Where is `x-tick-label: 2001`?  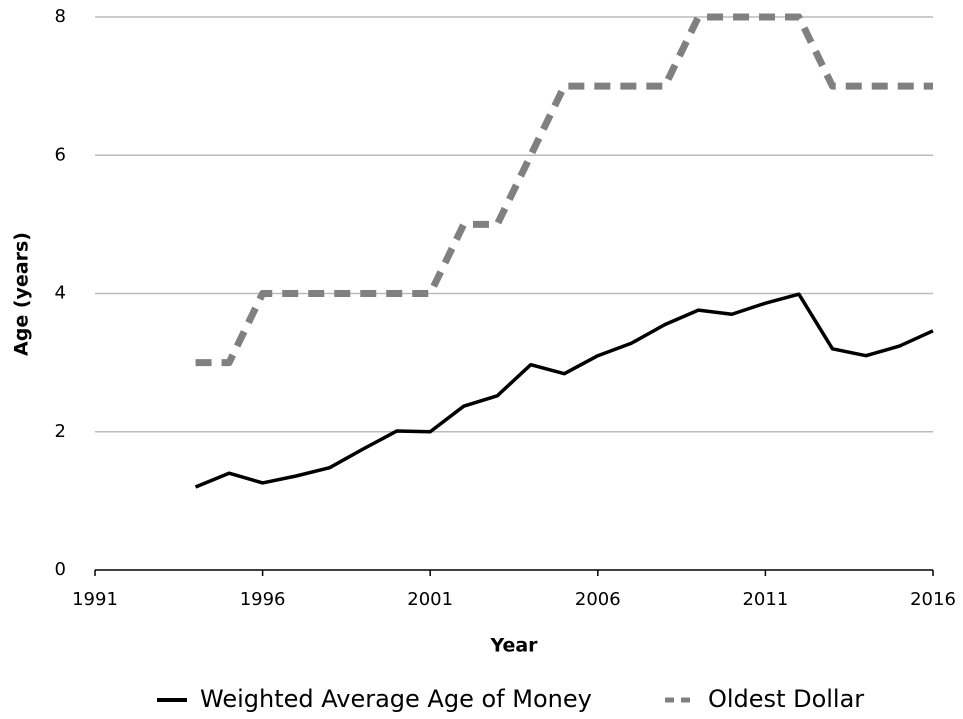 x-tick-label: 2001 is located at coordinates (430, 599).